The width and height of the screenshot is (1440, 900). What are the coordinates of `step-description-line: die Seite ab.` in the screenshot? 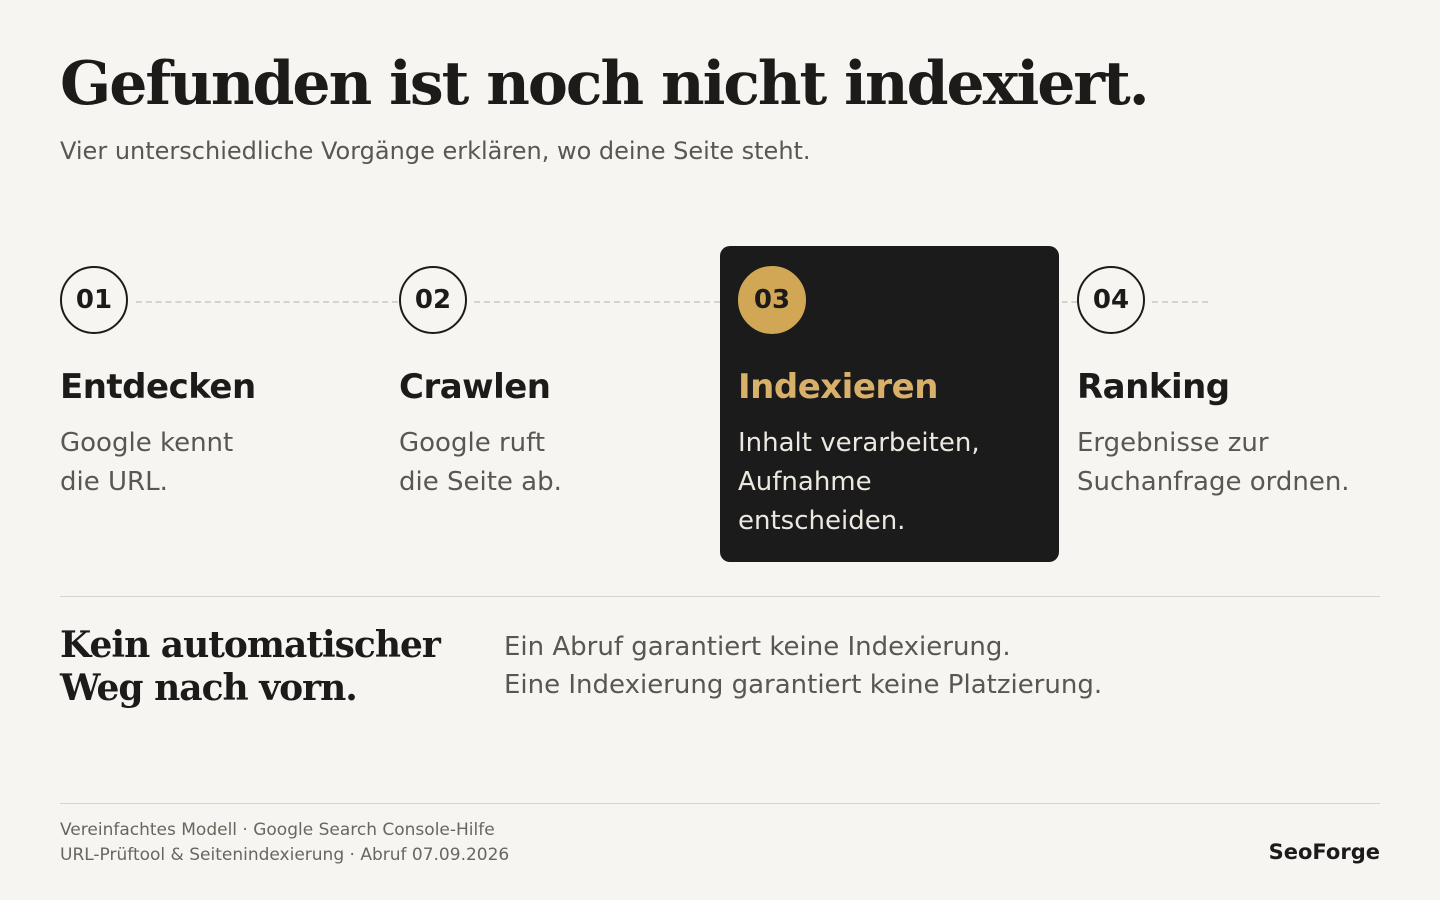 It's located at (480, 482).